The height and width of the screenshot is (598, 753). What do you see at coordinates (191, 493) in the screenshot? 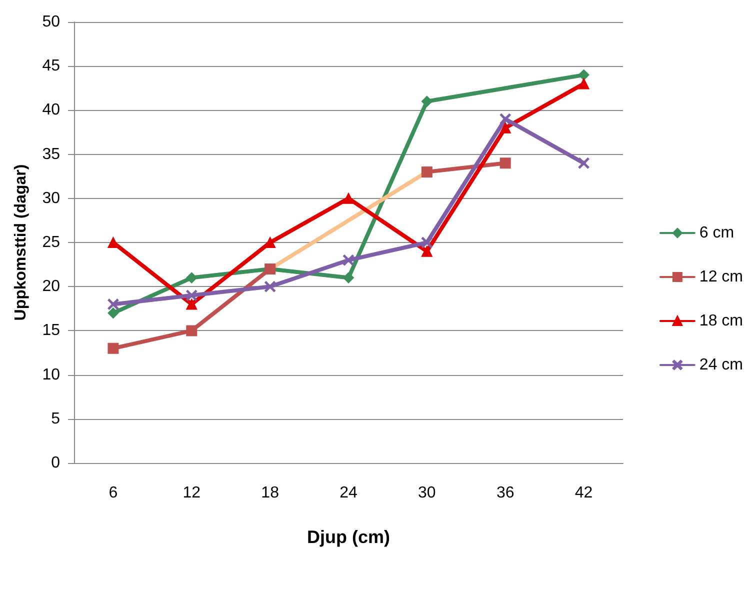
I see `x-tick-label: 12` at bounding box center [191, 493].